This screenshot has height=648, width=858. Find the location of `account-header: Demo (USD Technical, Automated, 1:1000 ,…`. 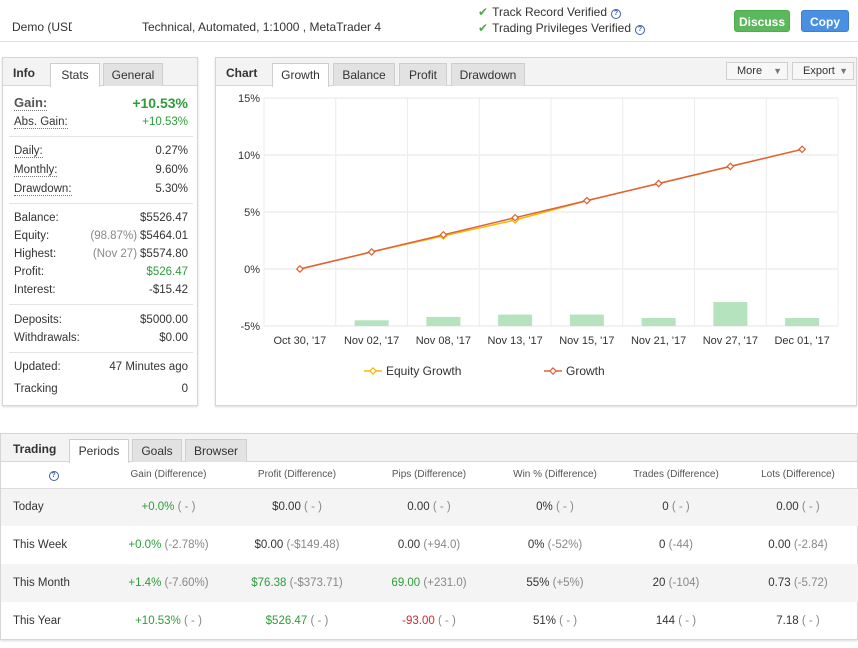

account-header: Demo (USD Technical, Automated, 1:1000 ,… is located at coordinates (429, 21).